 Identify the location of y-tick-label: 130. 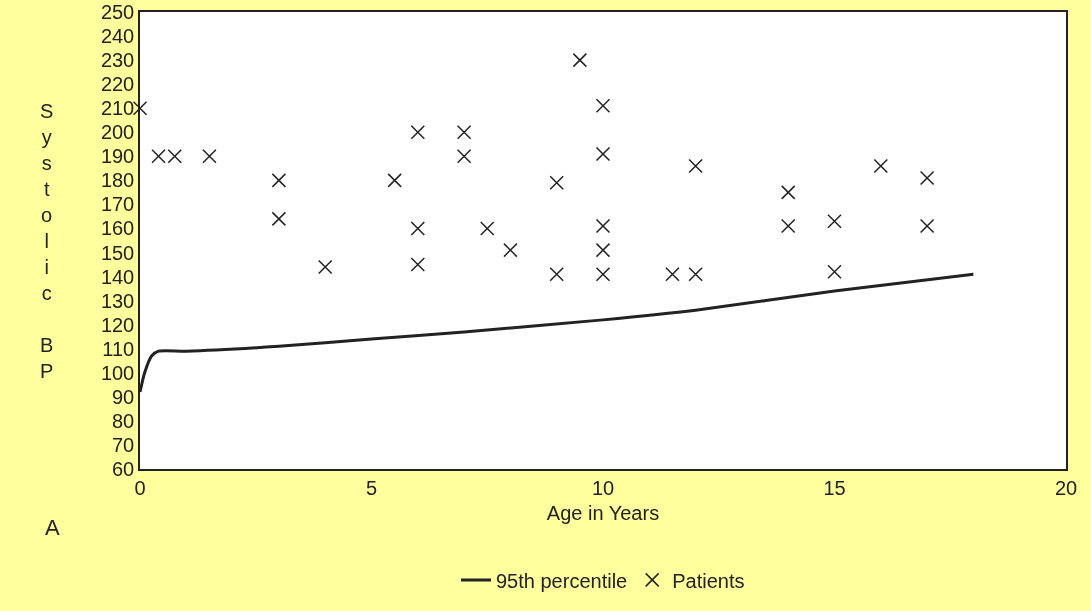
(117, 300).